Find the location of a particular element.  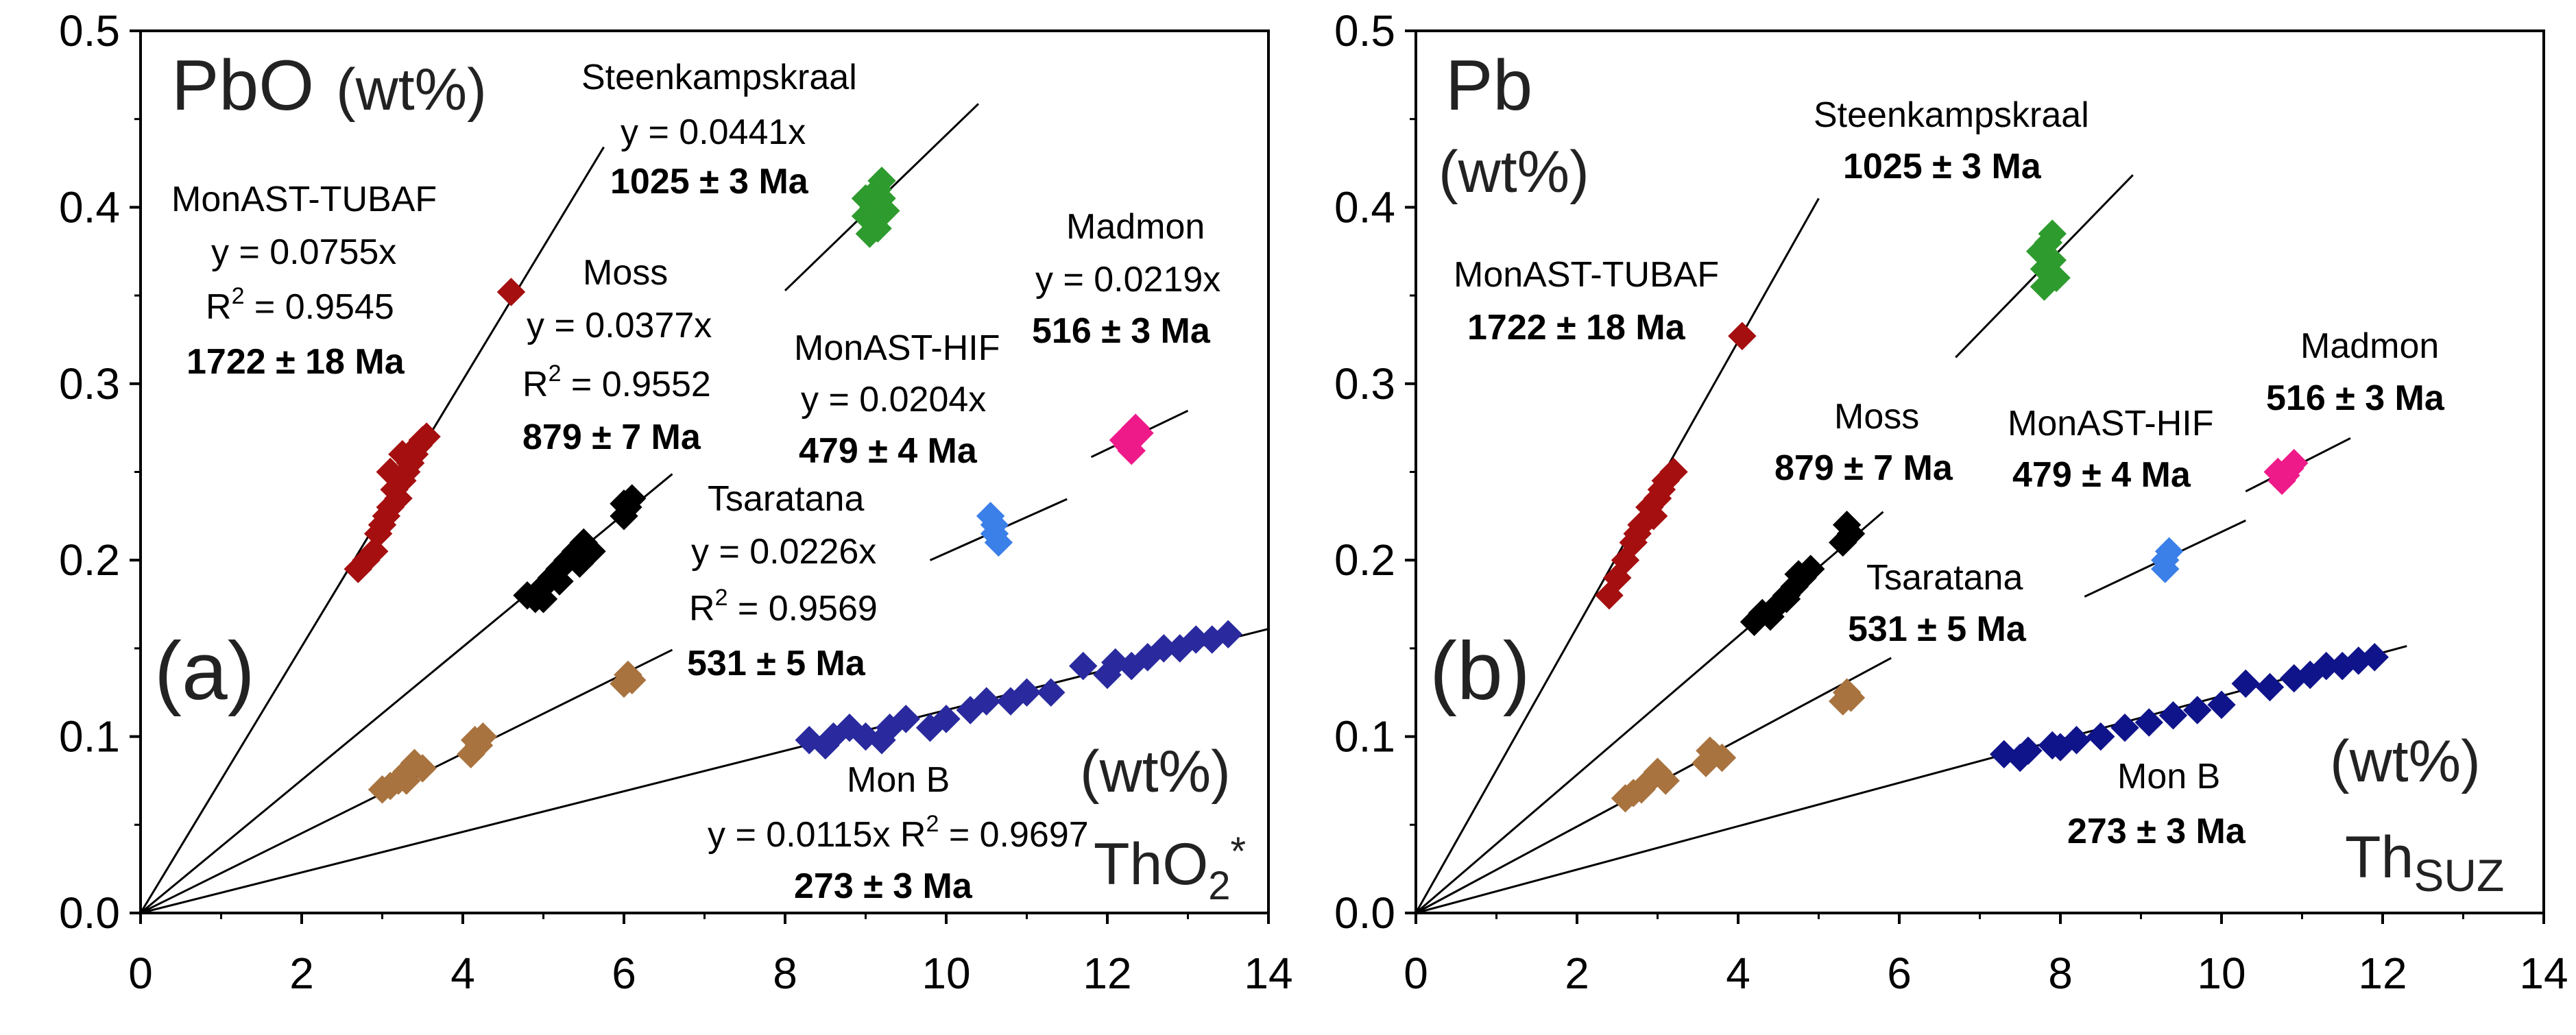

panel-a-y-unit: (wt%) is located at coordinates (412, 90).